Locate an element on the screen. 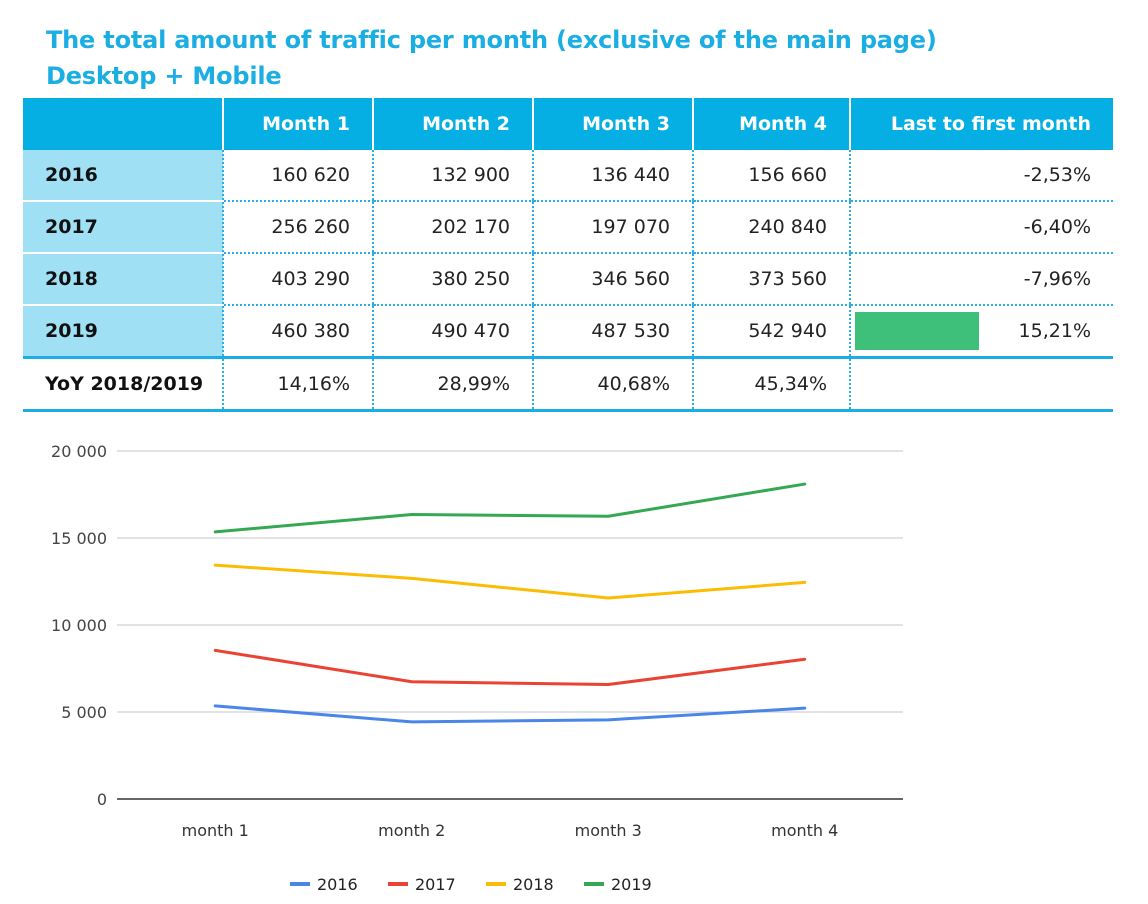 The image size is (1148, 904). table-cell: 136 440 is located at coordinates (612, 176).